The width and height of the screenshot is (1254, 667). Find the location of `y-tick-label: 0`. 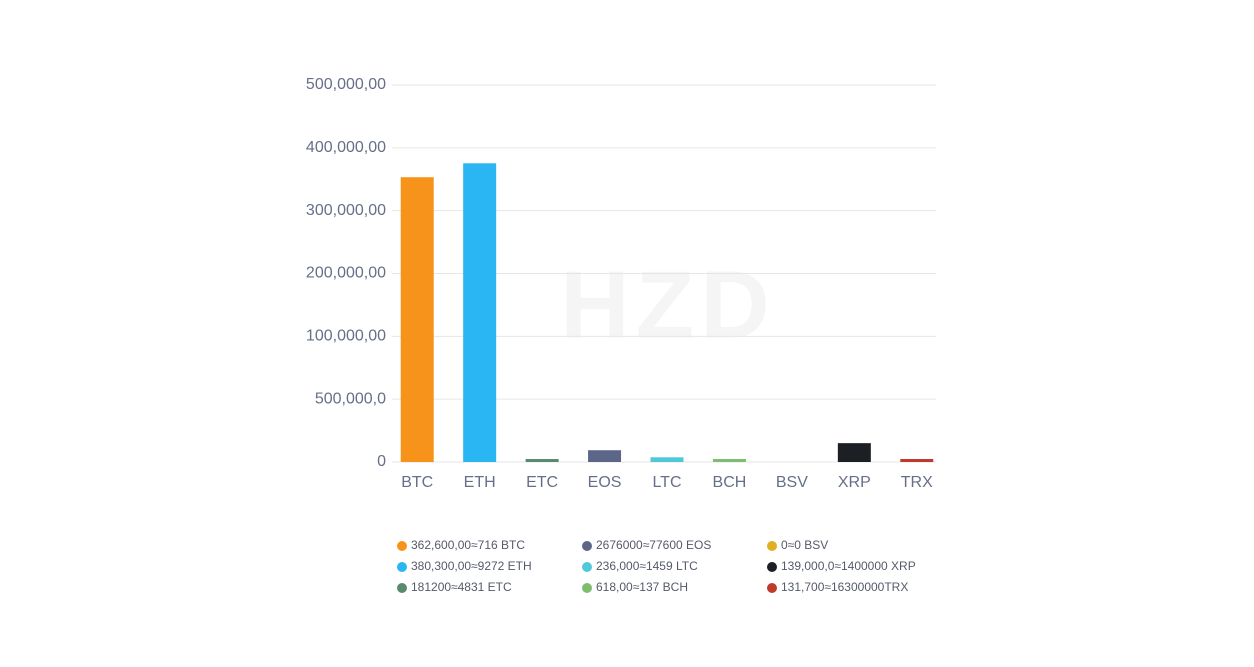

y-tick-label: 0 is located at coordinates (381, 461).